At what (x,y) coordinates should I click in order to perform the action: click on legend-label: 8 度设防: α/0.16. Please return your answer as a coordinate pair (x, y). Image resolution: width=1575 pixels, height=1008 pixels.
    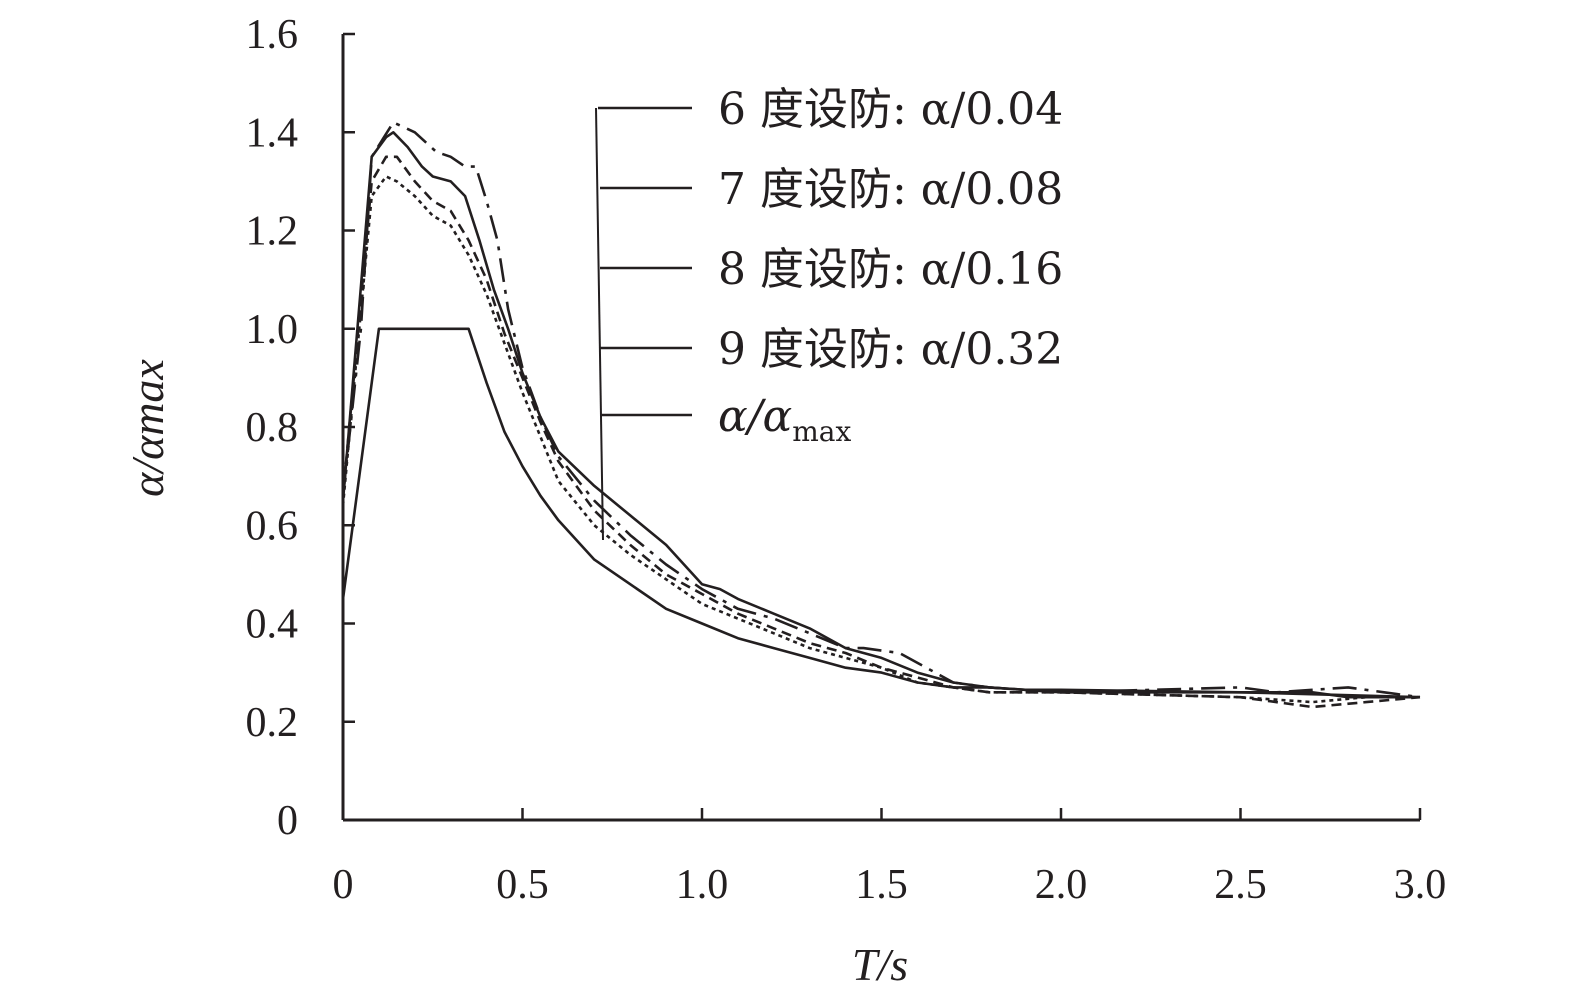
    Looking at the image, I should click on (890, 269).